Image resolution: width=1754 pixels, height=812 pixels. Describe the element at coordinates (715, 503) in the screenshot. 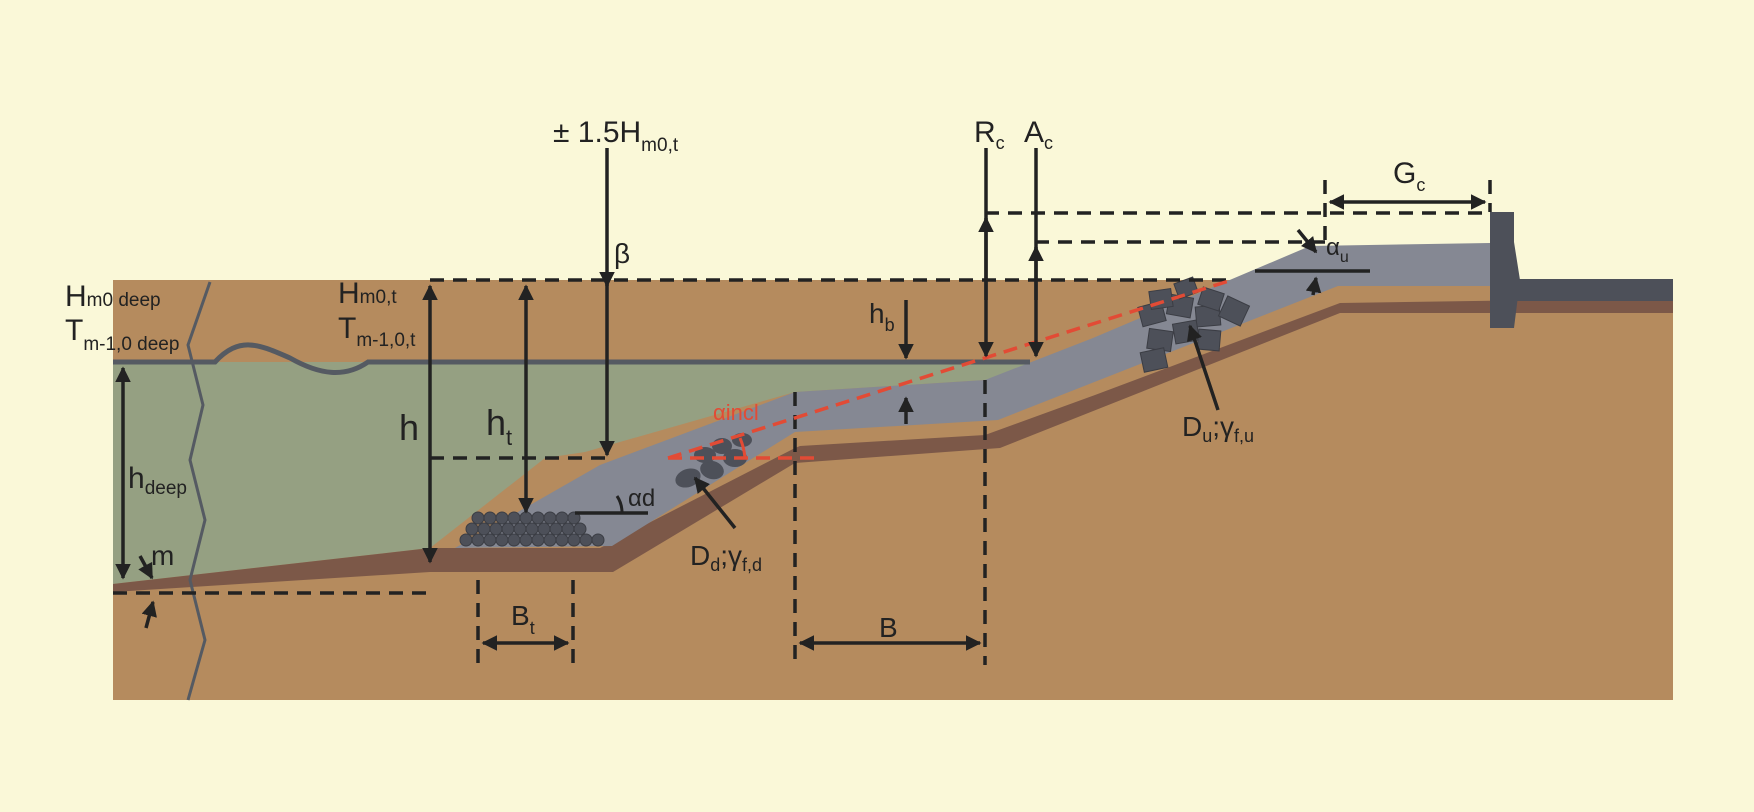

I see `dd-pointer` at that location.